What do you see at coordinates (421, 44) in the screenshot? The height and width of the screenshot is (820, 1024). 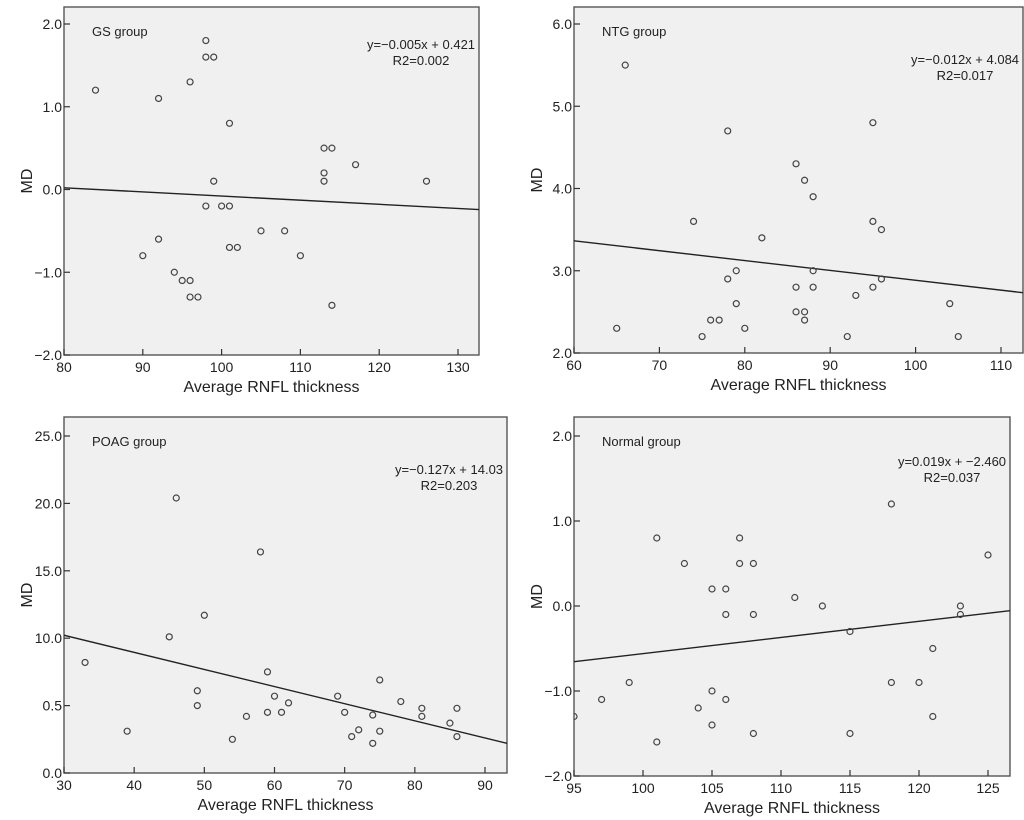 I see `regression-equation: y=−0.005x + 0.421` at bounding box center [421, 44].